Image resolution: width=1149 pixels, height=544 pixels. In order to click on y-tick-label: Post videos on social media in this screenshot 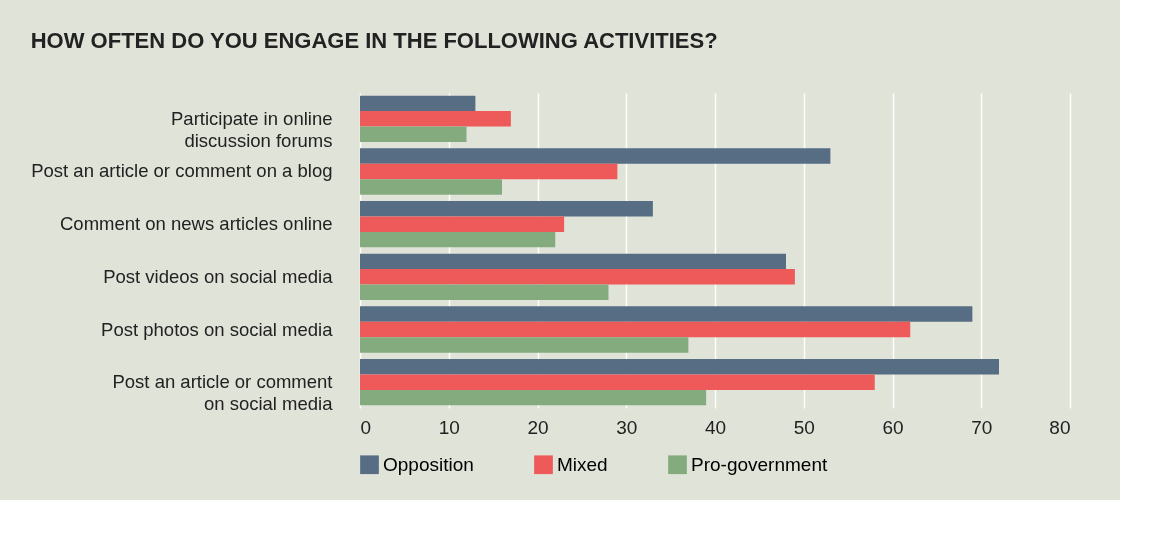, I will do `click(218, 276)`.